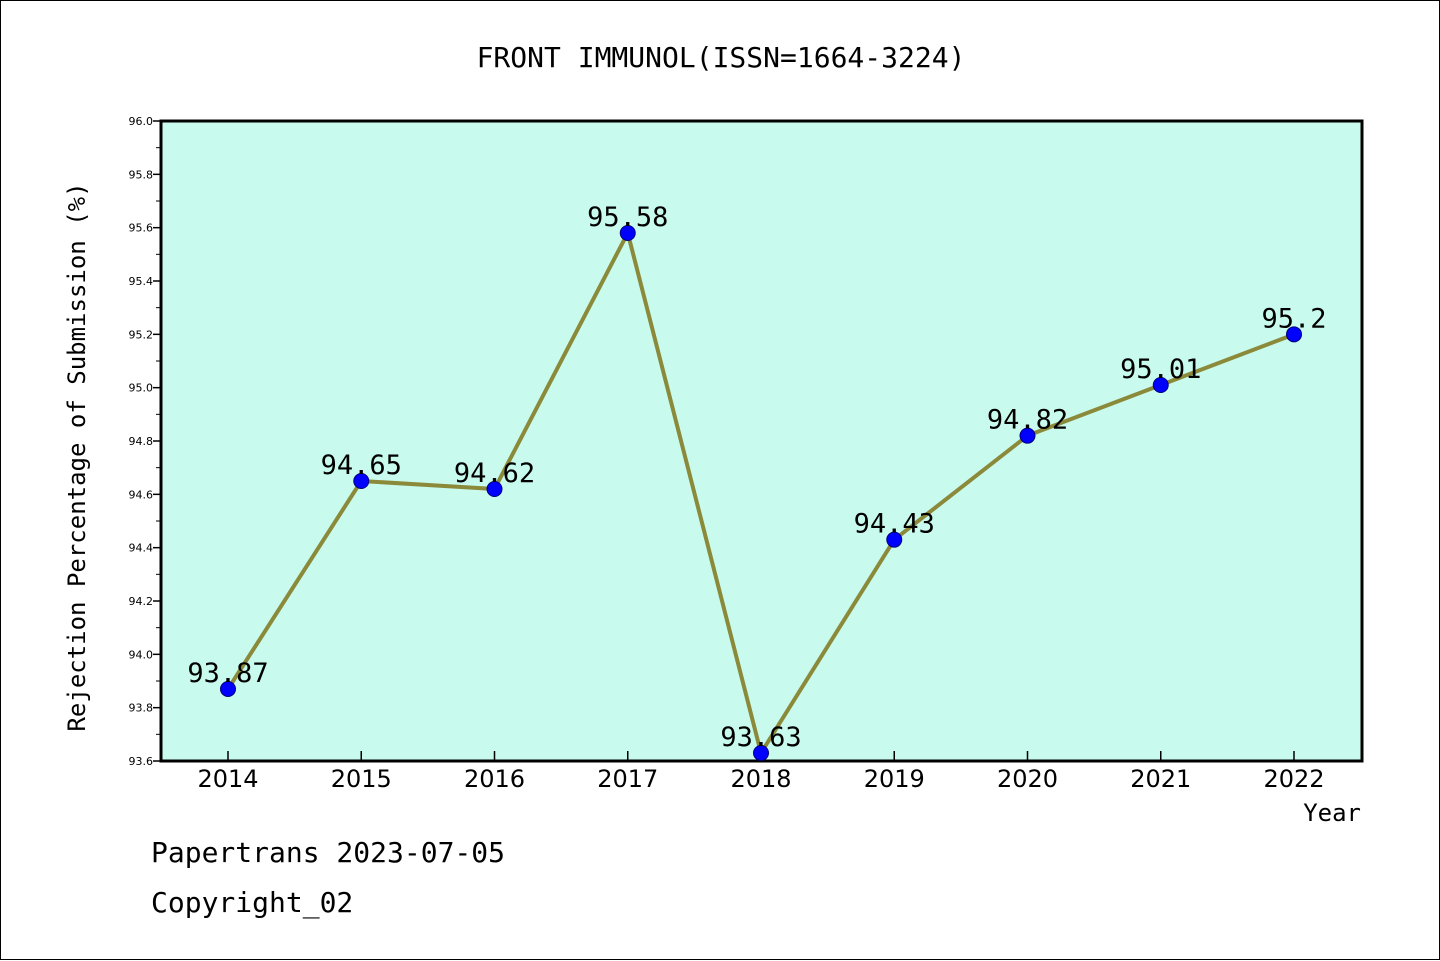 This screenshot has width=1440, height=961. Describe the element at coordinates (141, 121) in the screenshot. I see `y-tick-label: 96.0` at that location.